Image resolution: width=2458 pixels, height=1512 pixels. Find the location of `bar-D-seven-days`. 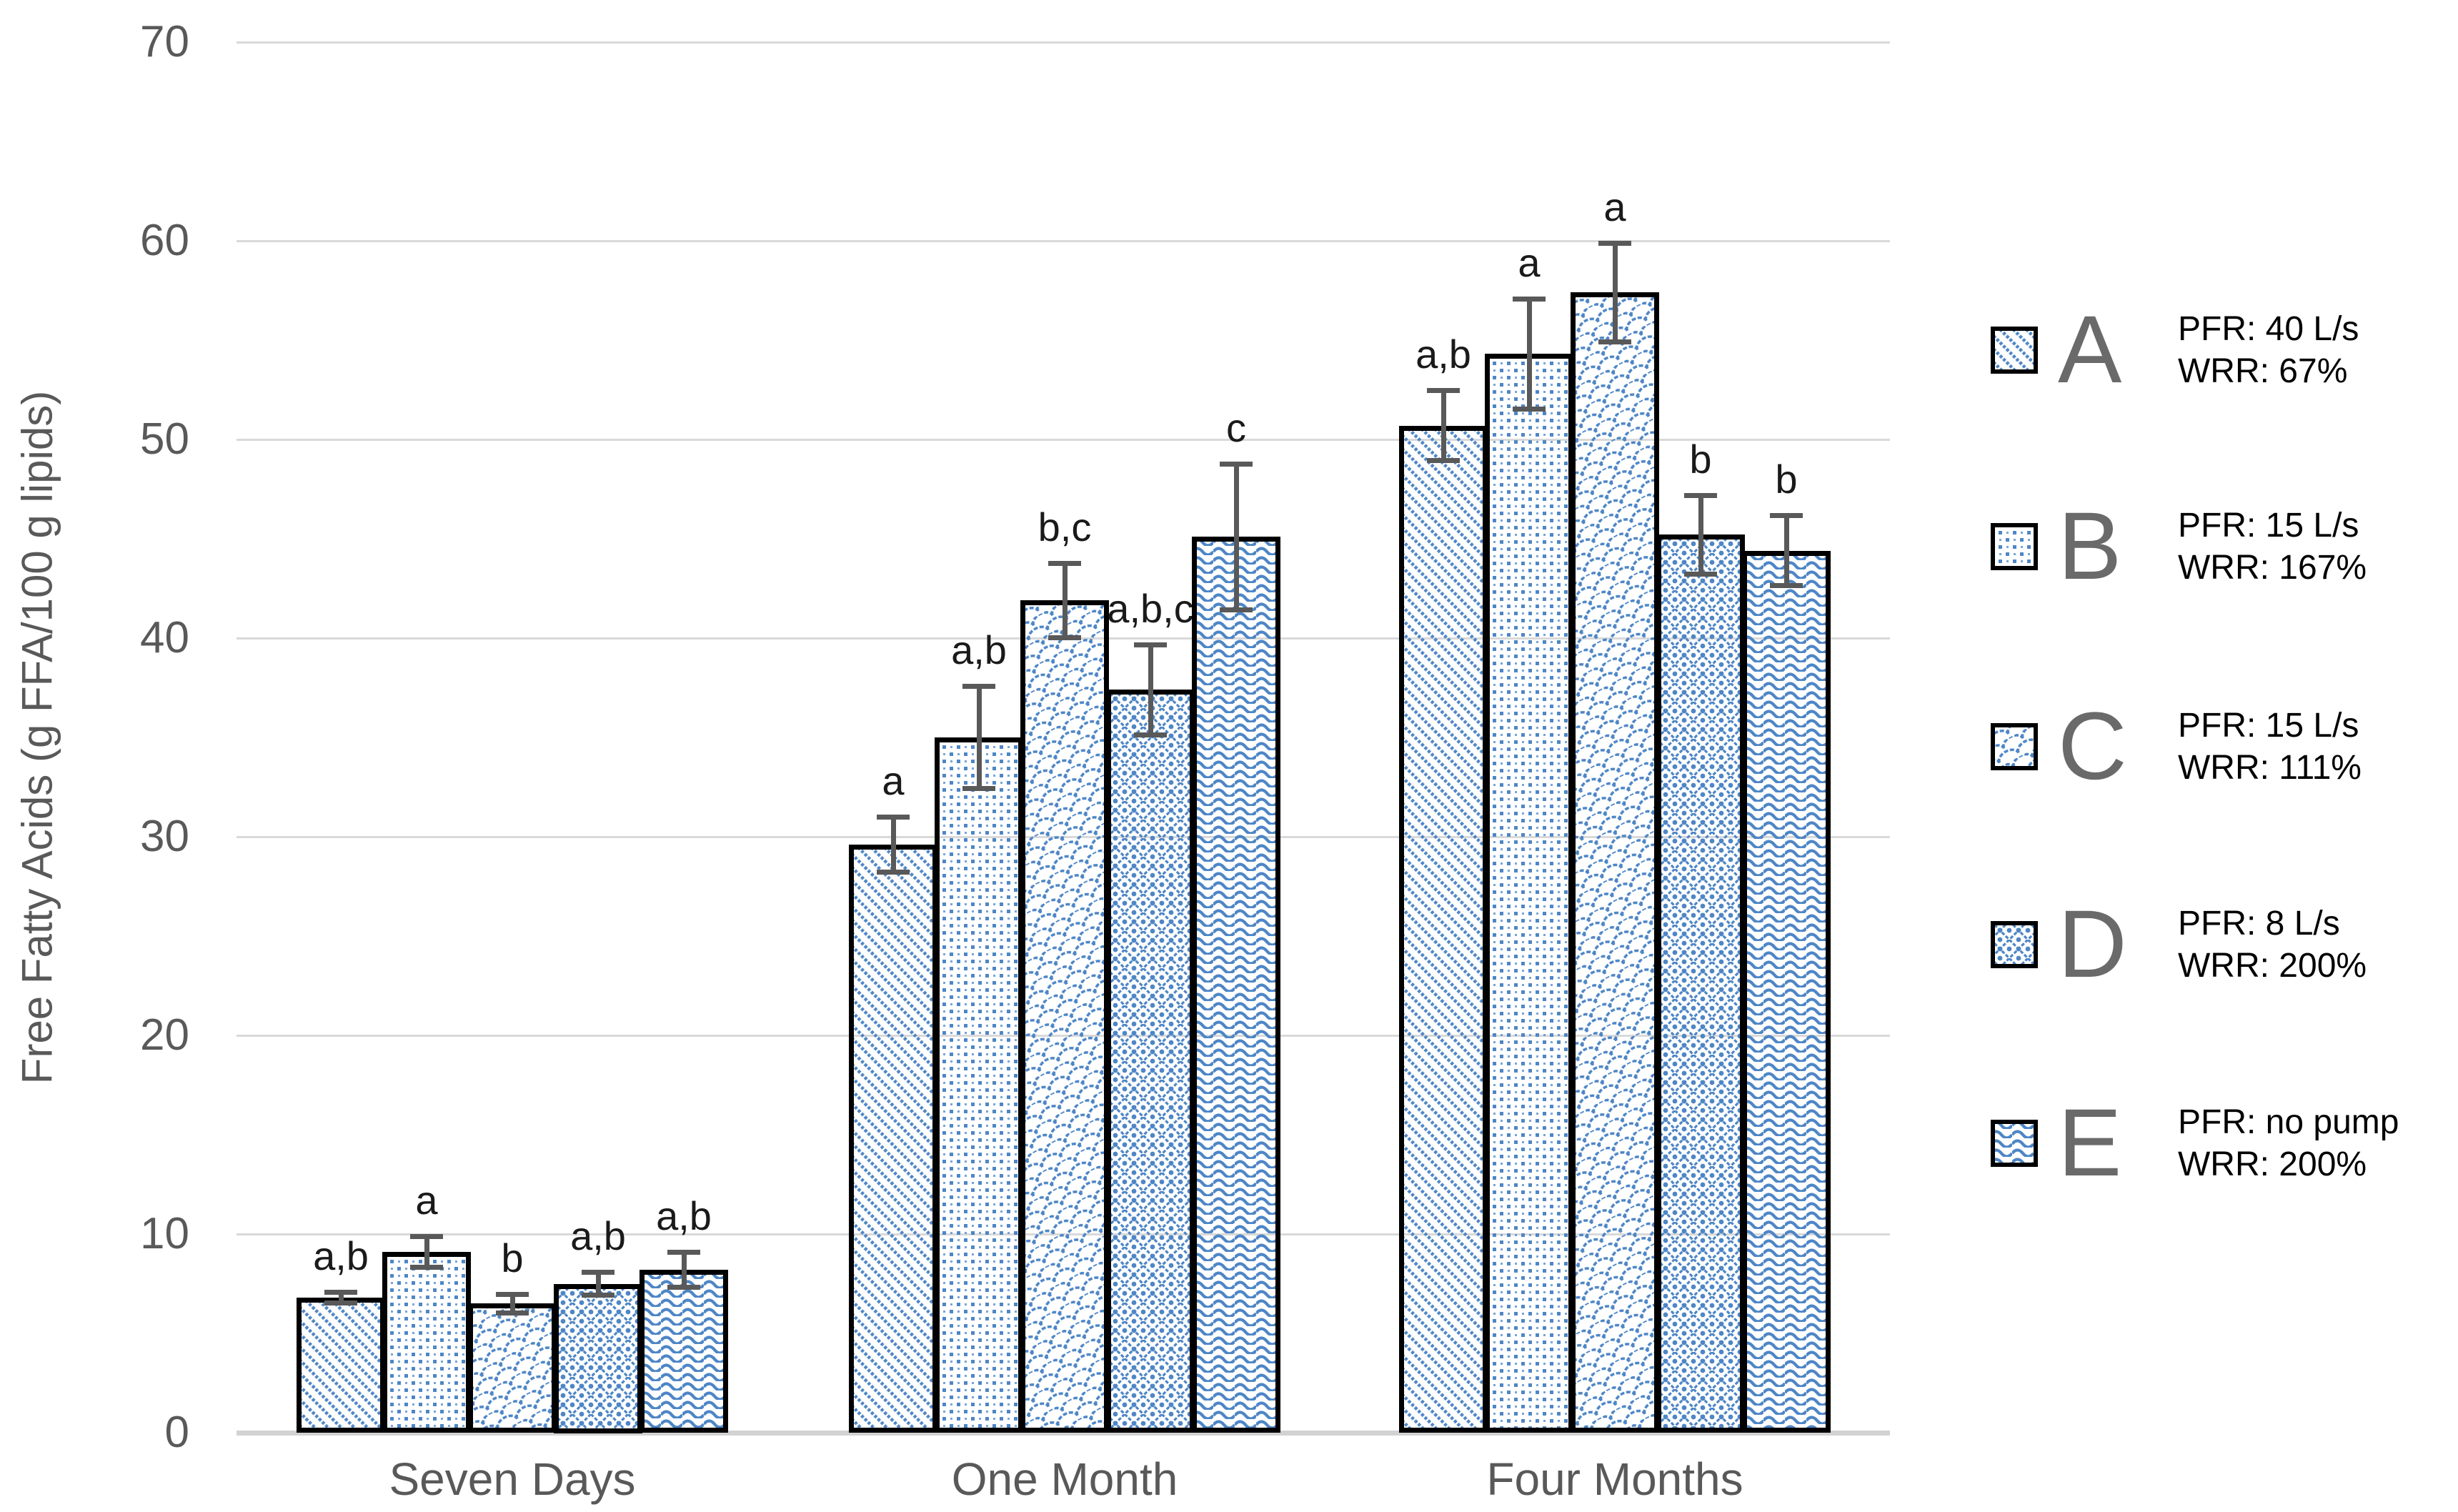

bar-D-seven-days is located at coordinates (598, 1358).